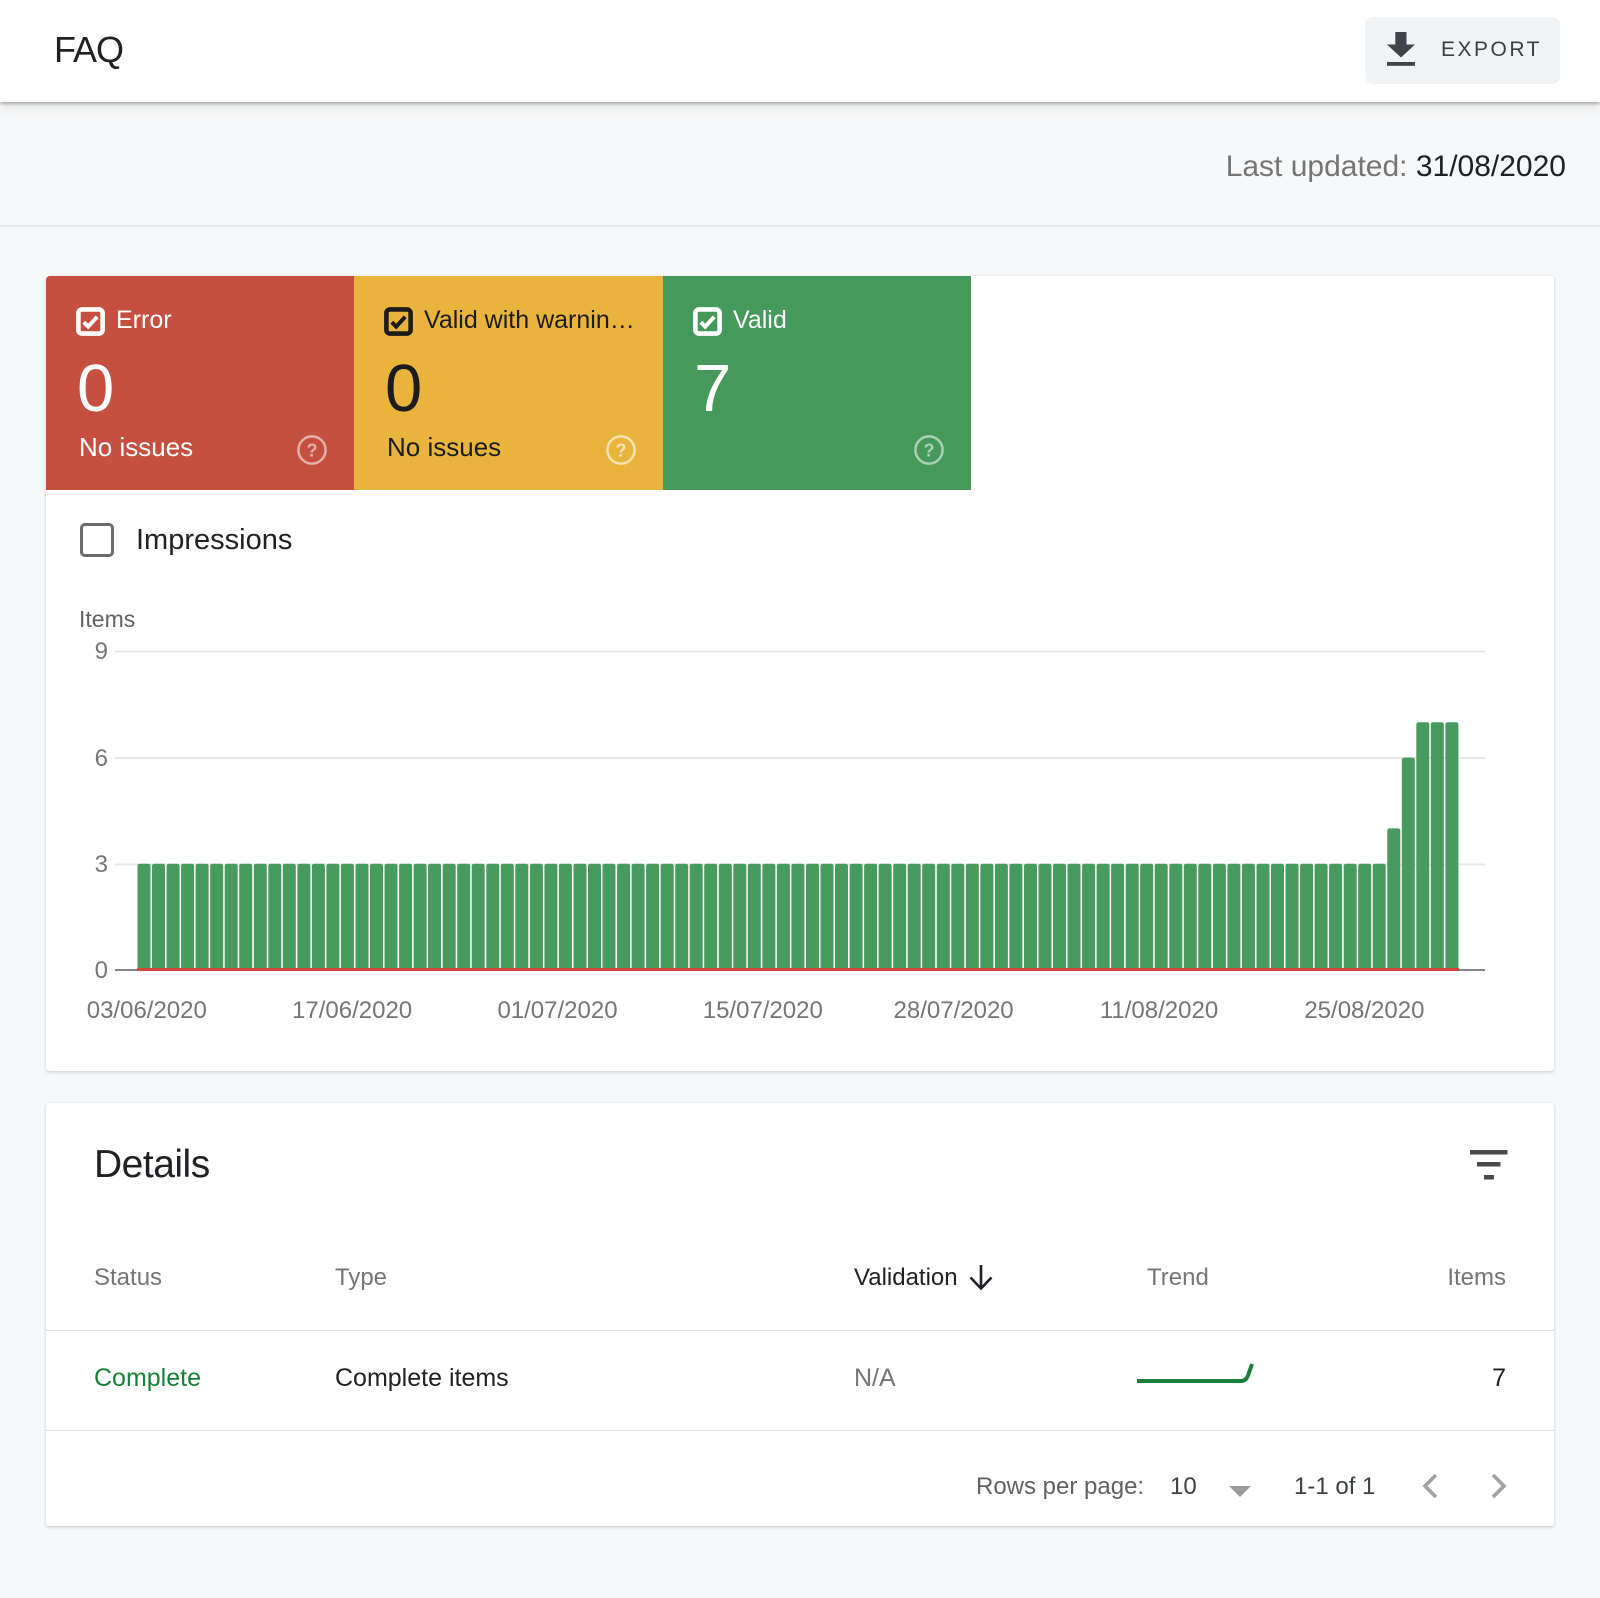  I want to click on svg-text: 01/07/2020, so click(557, 1010).